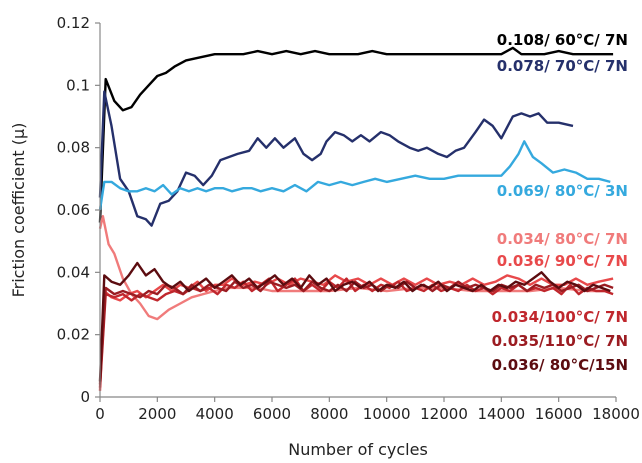  I want to click on annotation-90c-7n: 0.036/ 90°C/ 7N, so click(562, 261).